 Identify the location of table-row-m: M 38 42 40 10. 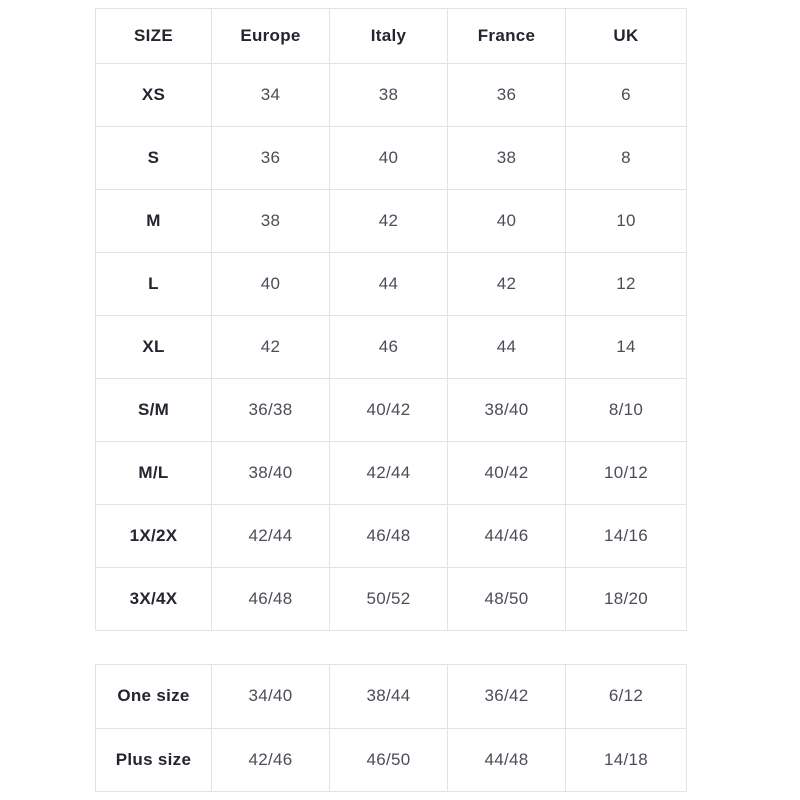
(391, 221).